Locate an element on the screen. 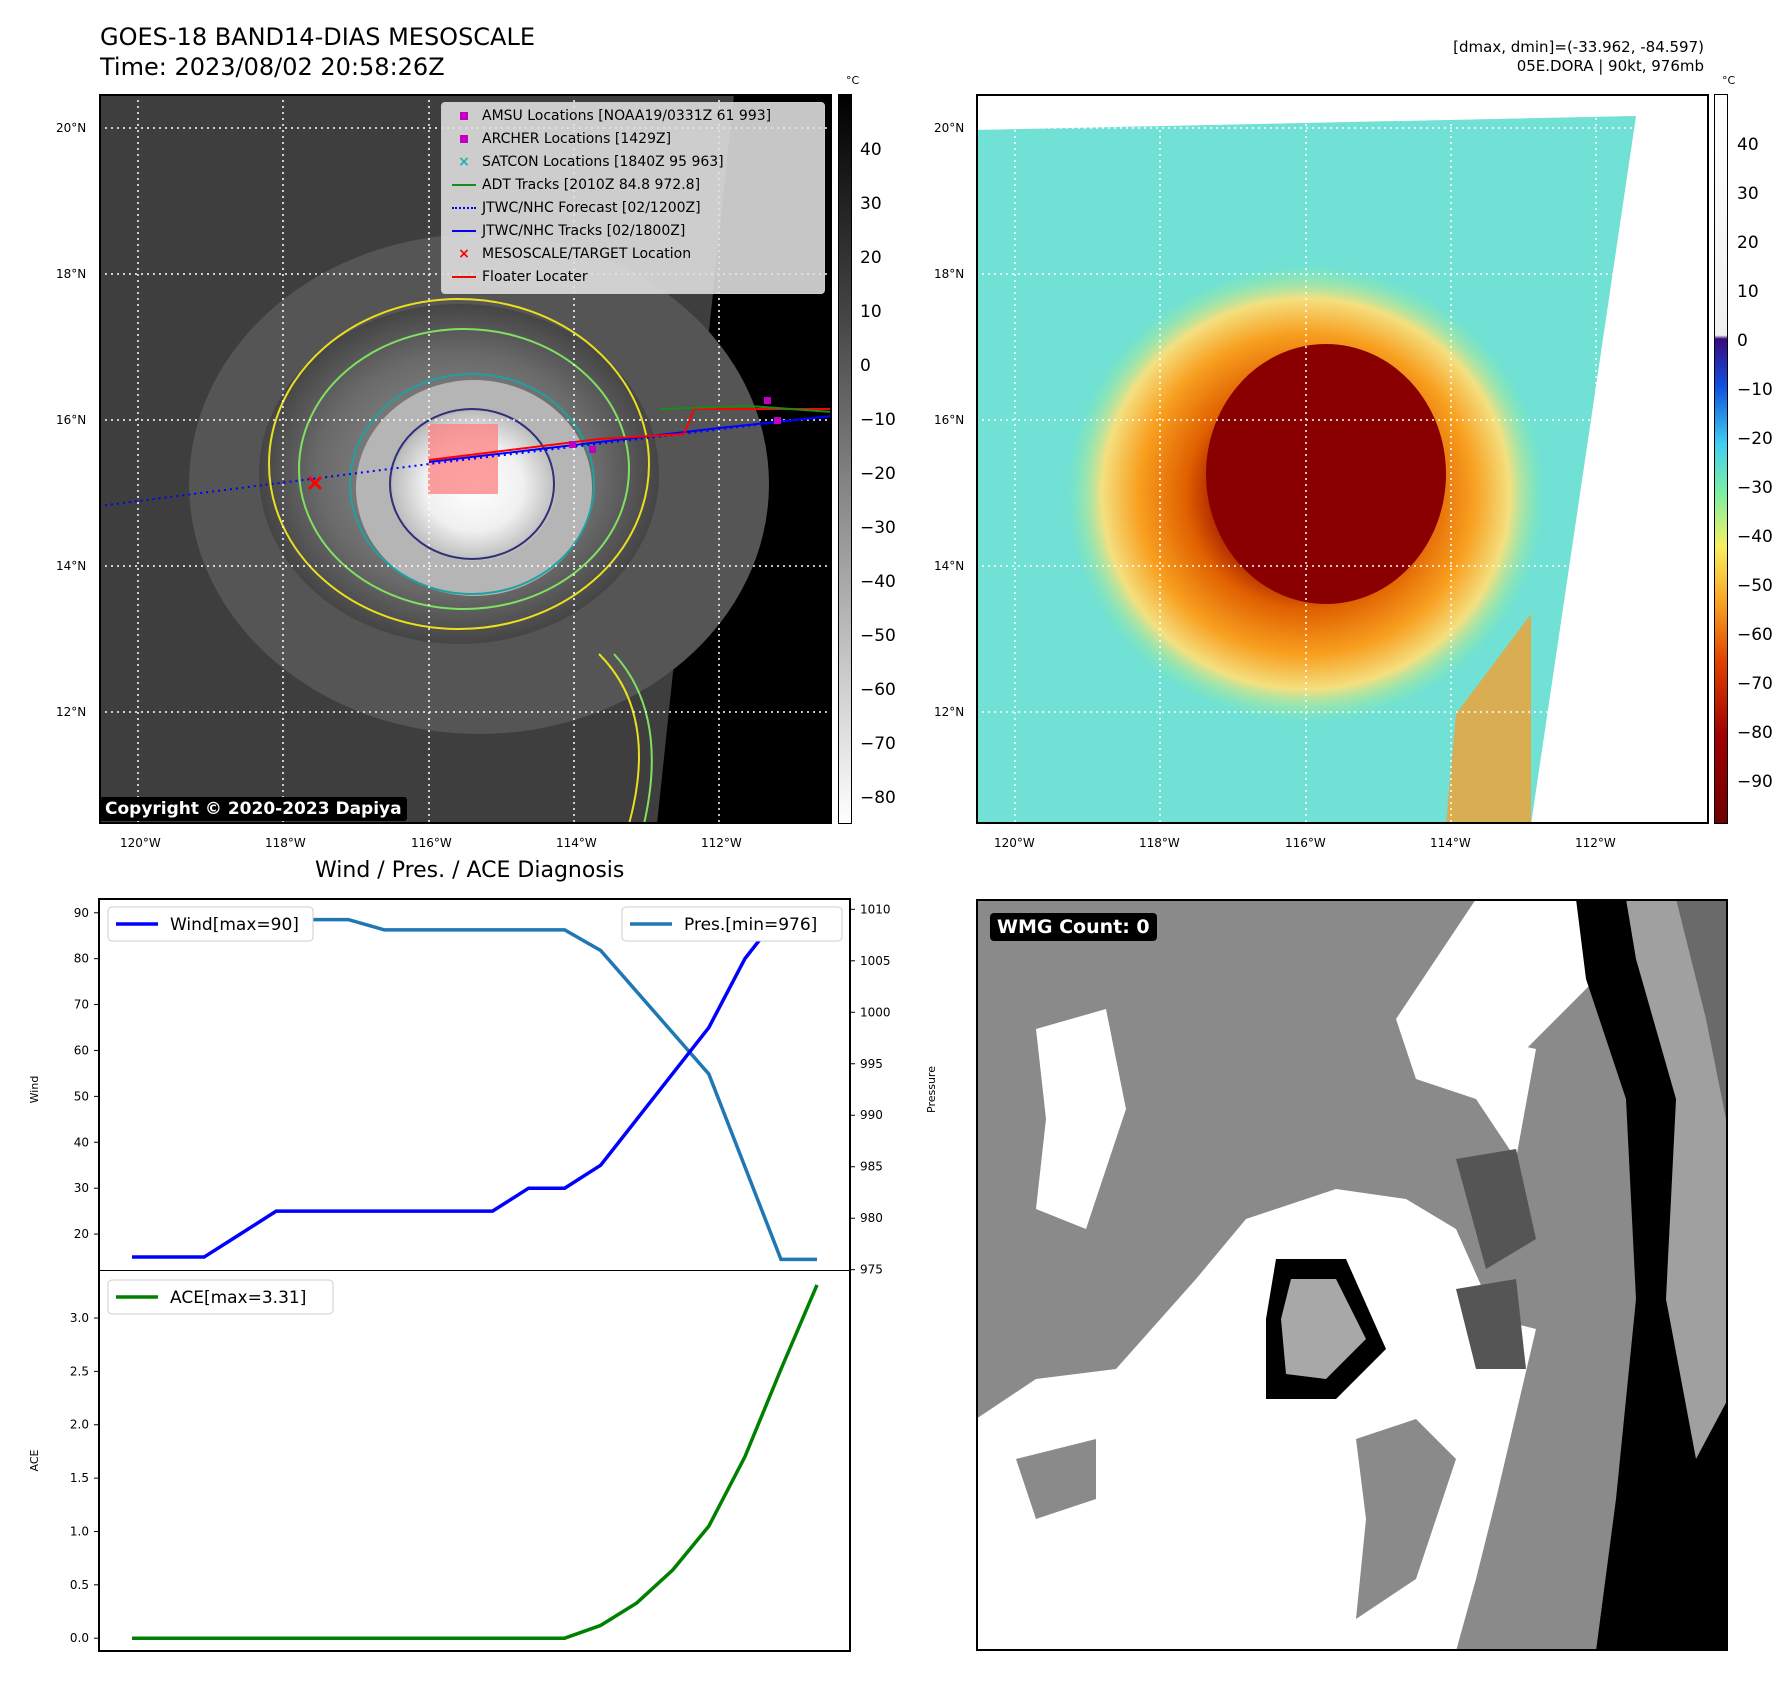 The width and height of the screenshot is (1792, 1684). lon-label: 116°W is located at coordinates (1305, 843).